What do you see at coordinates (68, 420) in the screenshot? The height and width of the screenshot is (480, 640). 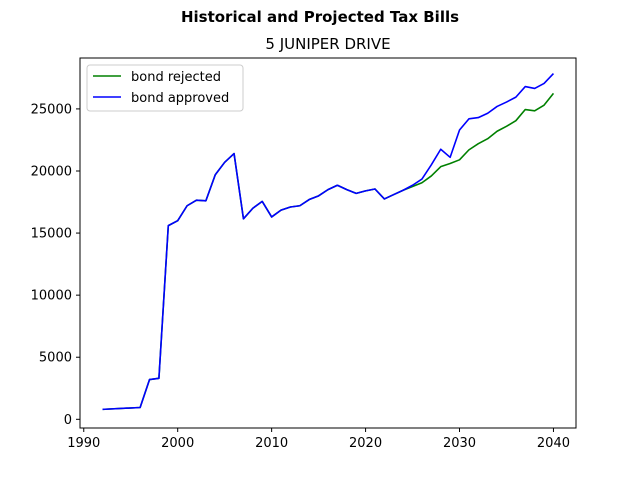 I see `y-tick-label: 0` at bounding box center [68, 420].